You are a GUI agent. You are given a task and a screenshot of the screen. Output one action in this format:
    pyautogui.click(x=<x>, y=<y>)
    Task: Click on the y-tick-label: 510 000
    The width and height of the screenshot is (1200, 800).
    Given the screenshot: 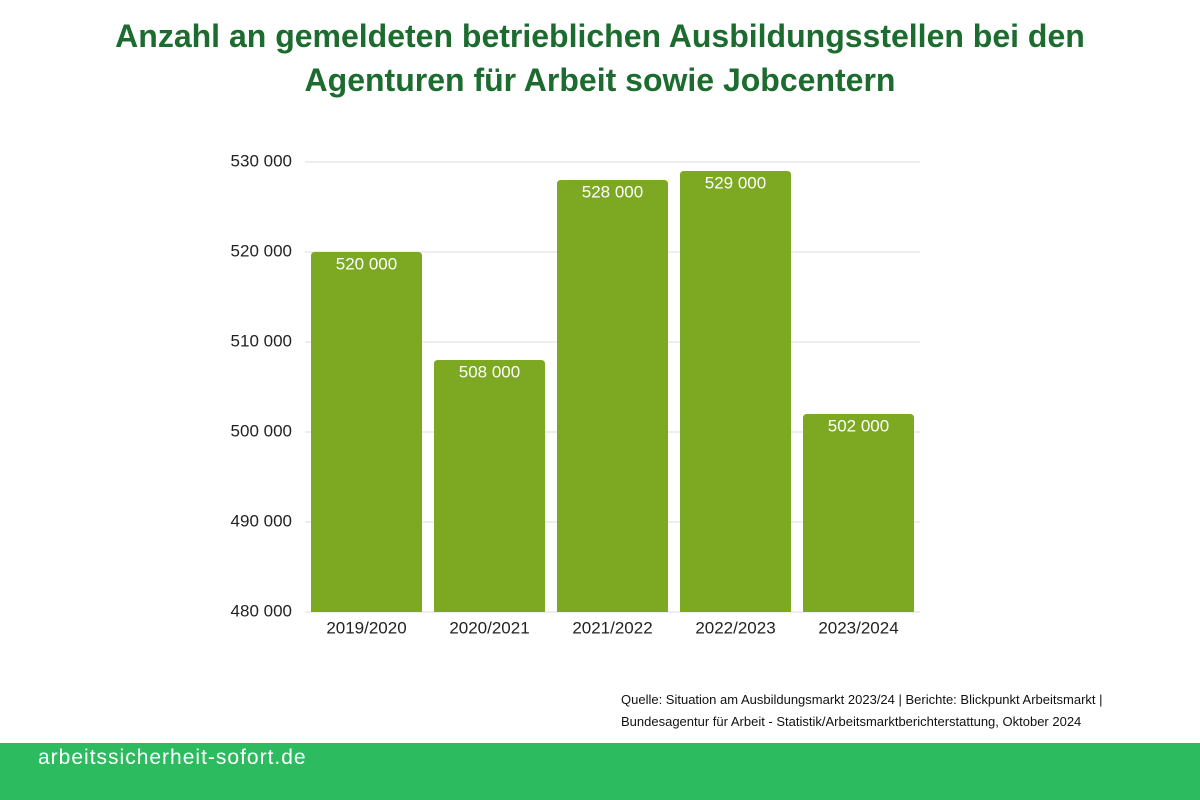 What is the action you would take?
    pyautogui.click(x=261, y=340)
    